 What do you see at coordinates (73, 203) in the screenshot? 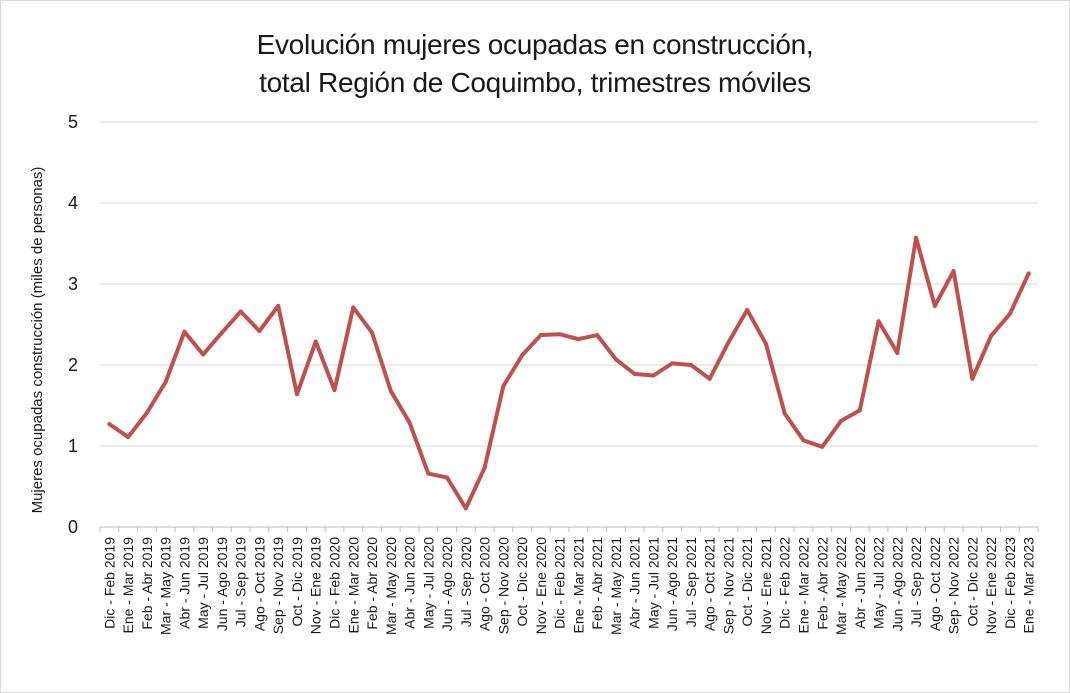
I see `y-tick-label: 4` at bounding box center [73, 203].